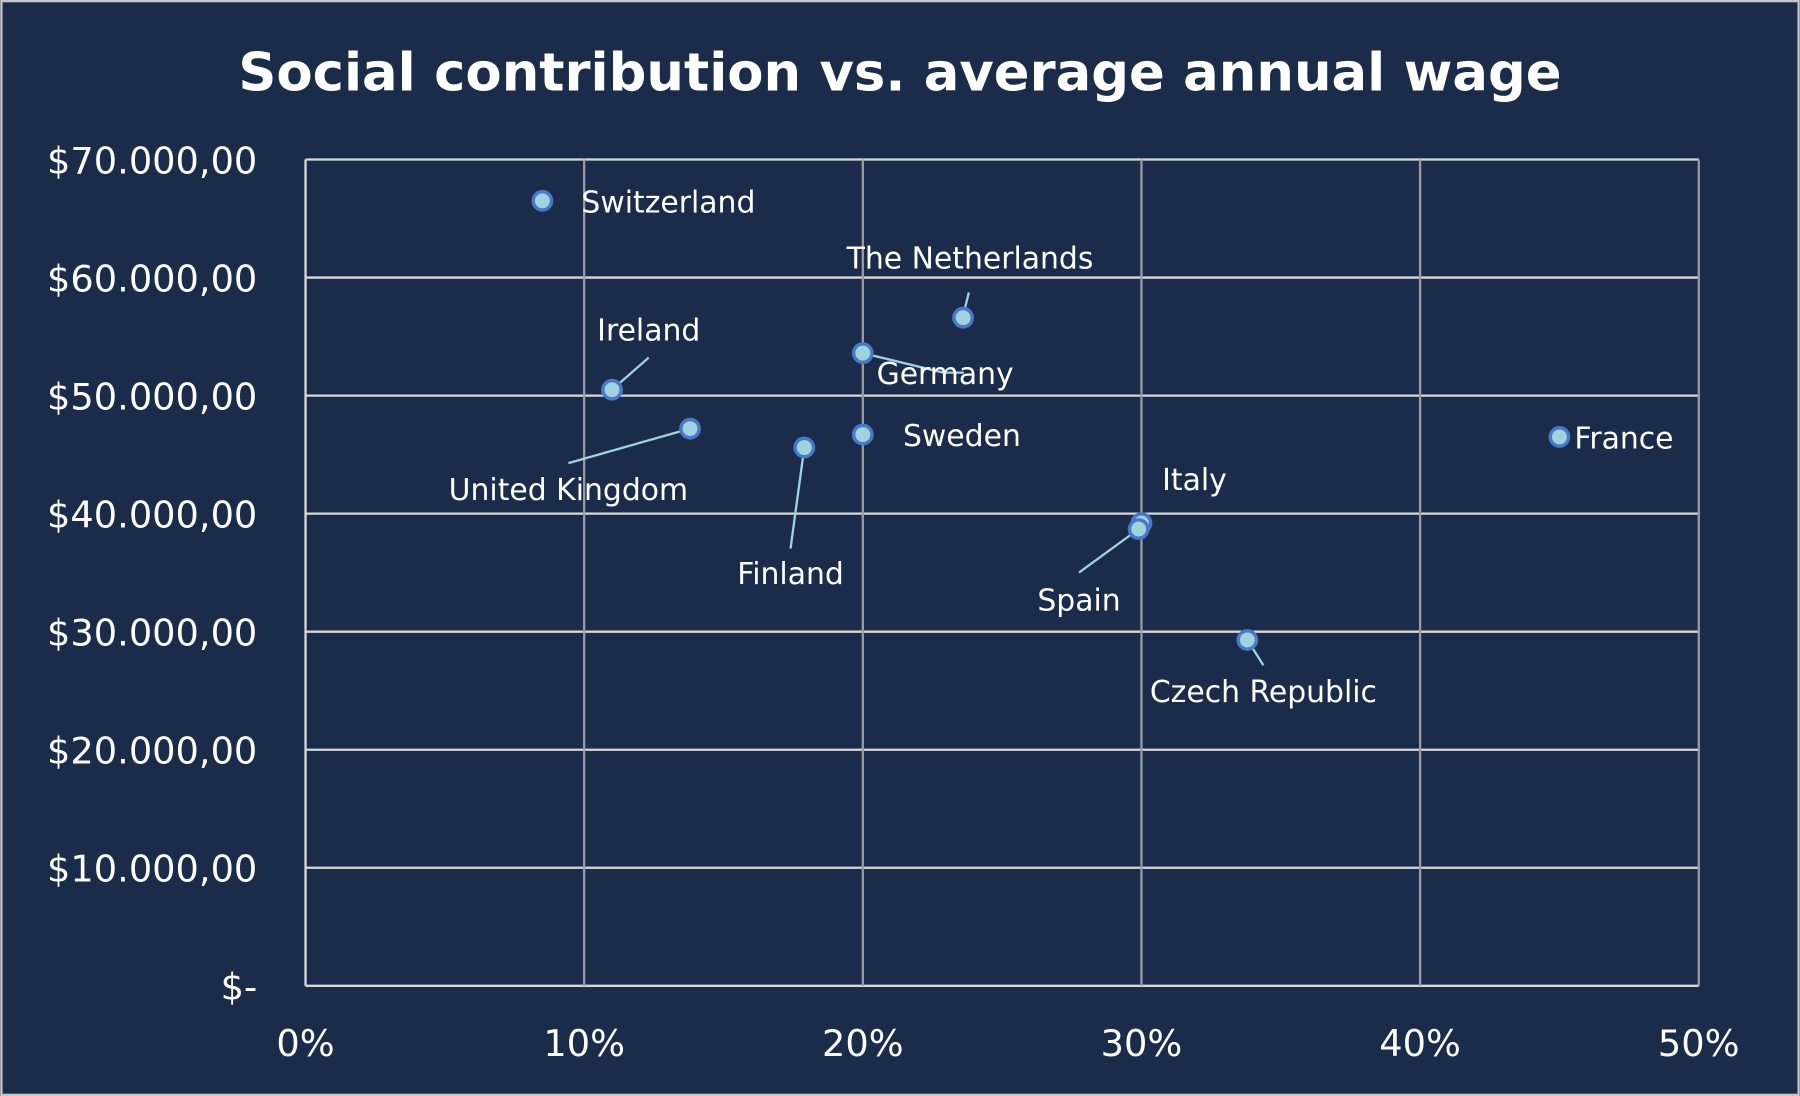  Describe the element at coordinates (1263, 692) in the screenshot. I see `data-label: Czech Republic` at that location.